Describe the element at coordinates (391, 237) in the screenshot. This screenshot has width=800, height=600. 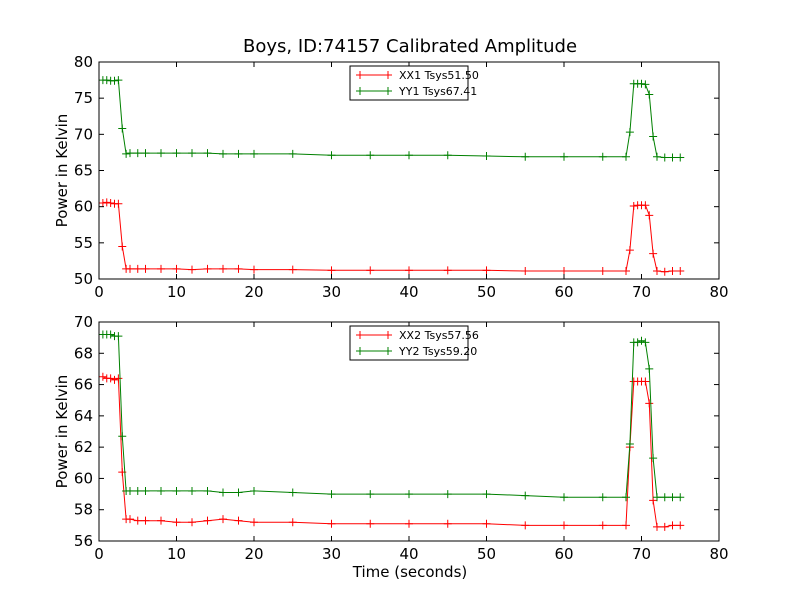
I see `series-line-xx1` at that location.